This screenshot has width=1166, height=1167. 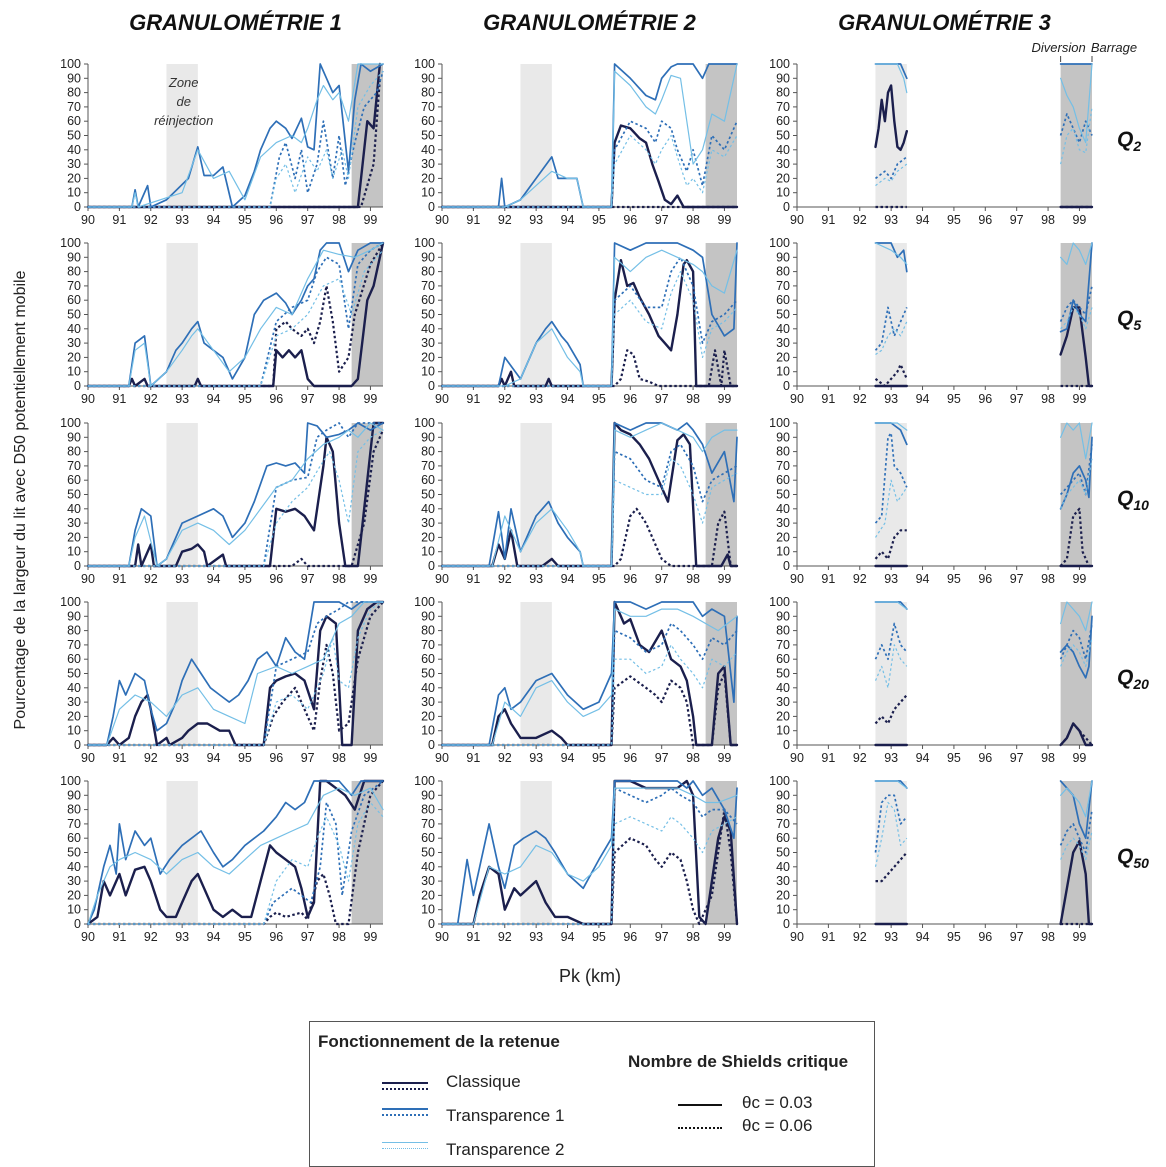 I want to click on legend-line-transparence2-solid, so click(x=405, y=1142).